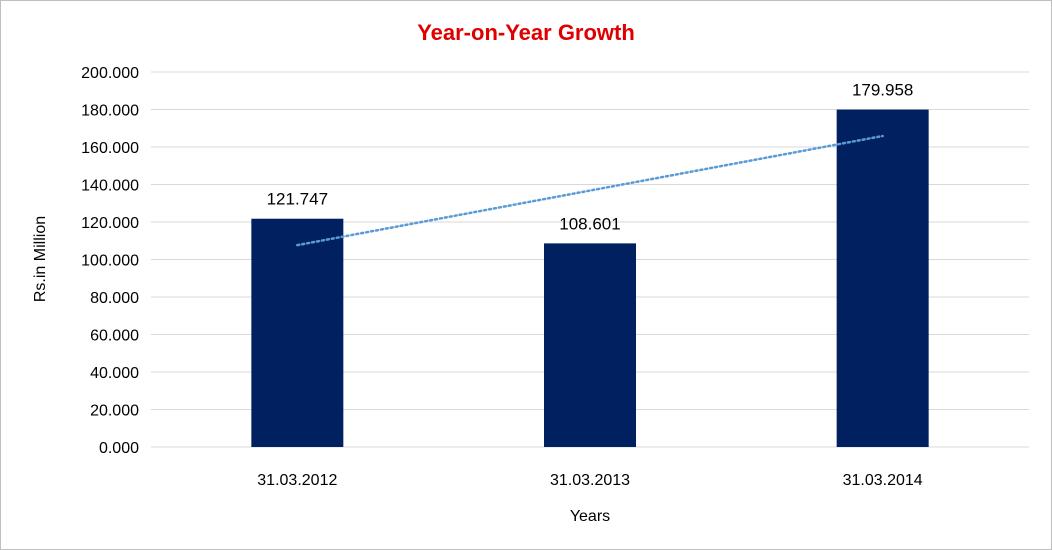  What do you see at coordinates (883, 480) in the screenshot?
I see `x-tick-label: 31.03.2014` at bounding box center [883, 480].